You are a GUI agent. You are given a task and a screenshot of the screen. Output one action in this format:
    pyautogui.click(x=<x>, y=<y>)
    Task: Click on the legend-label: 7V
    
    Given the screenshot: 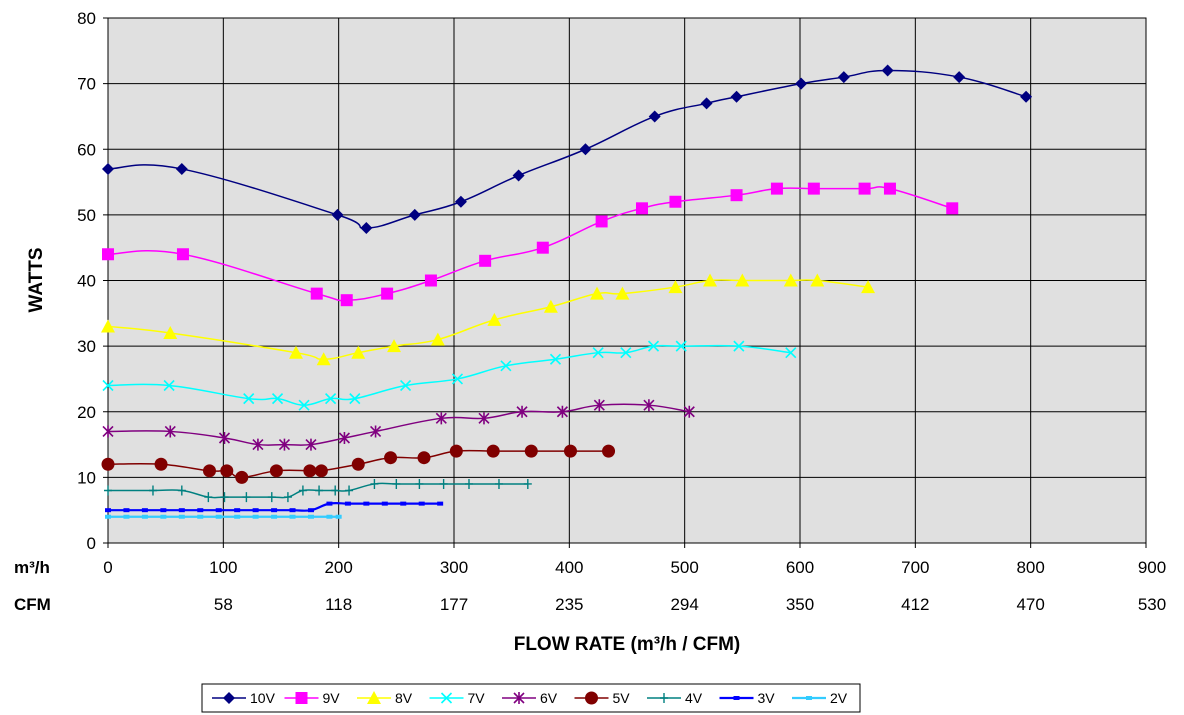 What is the action you would take?
    pyautogui.click(x=477, y=698)
    